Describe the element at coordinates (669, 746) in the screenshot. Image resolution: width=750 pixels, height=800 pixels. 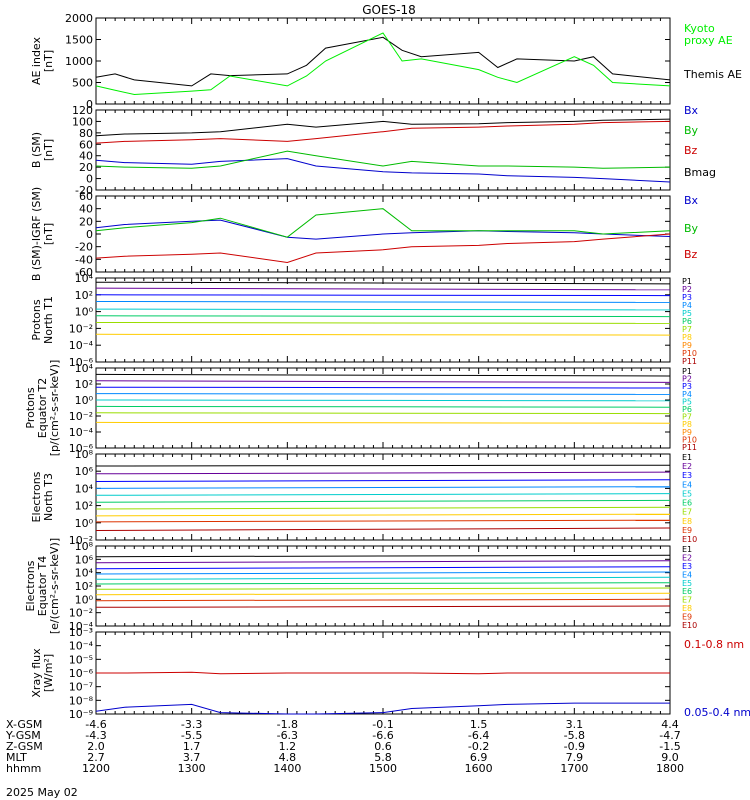
I see `x-axis-value: -1.5` at that location.